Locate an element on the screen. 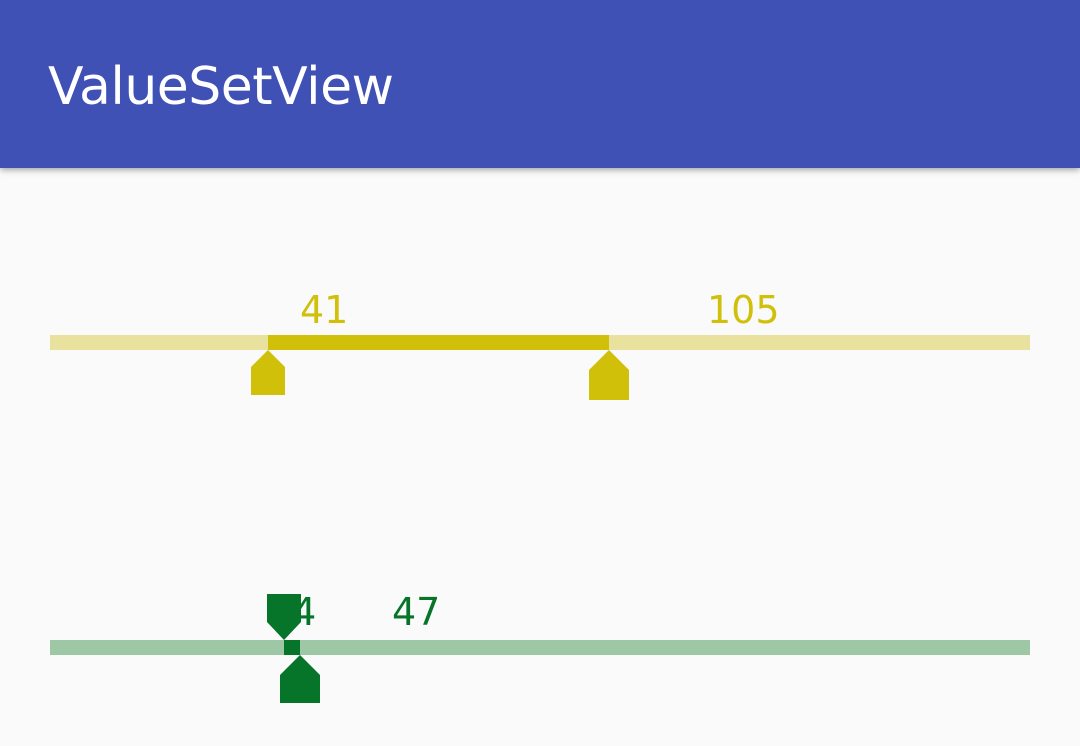  high-value-label: 105 is located at coordinates (743, 310).